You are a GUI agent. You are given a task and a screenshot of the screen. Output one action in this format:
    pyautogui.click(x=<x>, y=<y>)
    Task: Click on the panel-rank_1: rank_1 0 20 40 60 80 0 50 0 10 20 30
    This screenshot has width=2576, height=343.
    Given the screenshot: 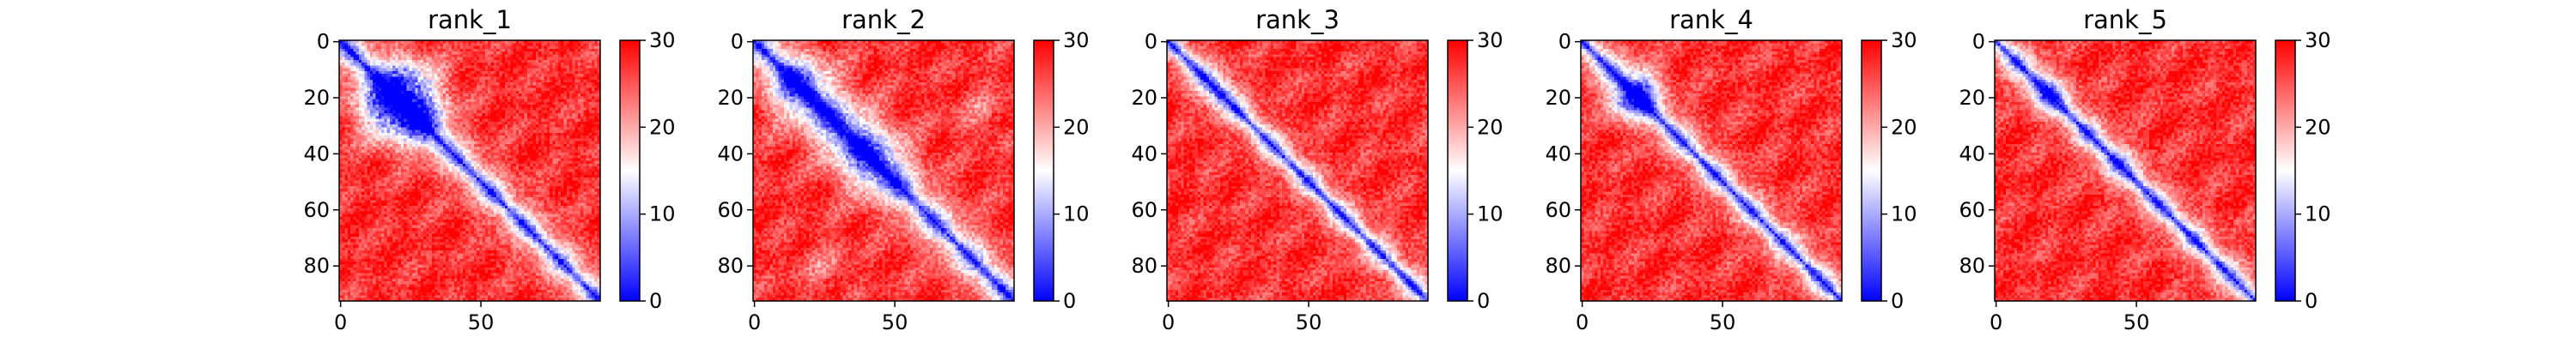 What is the action you would take?
    pyautogui.click(x=489, y=169)
    